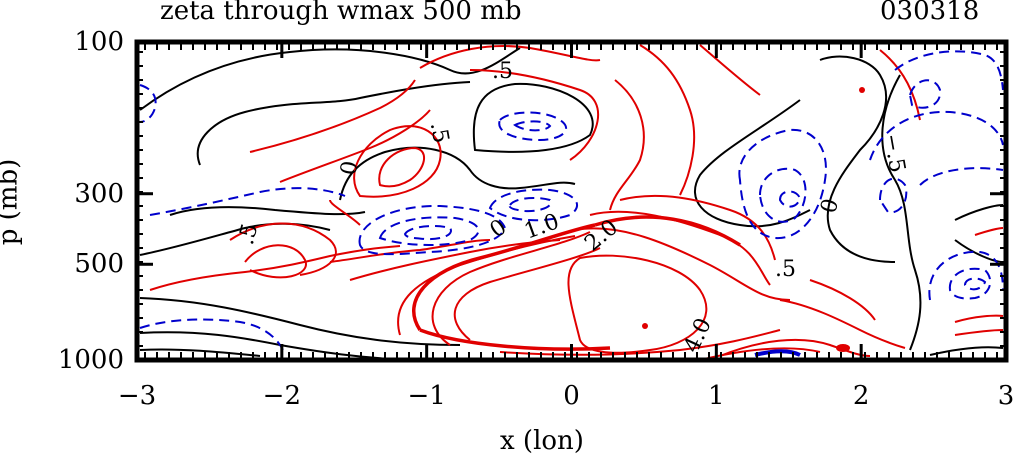  I want to click on y-tick-label: 1000, so click(90, 360).